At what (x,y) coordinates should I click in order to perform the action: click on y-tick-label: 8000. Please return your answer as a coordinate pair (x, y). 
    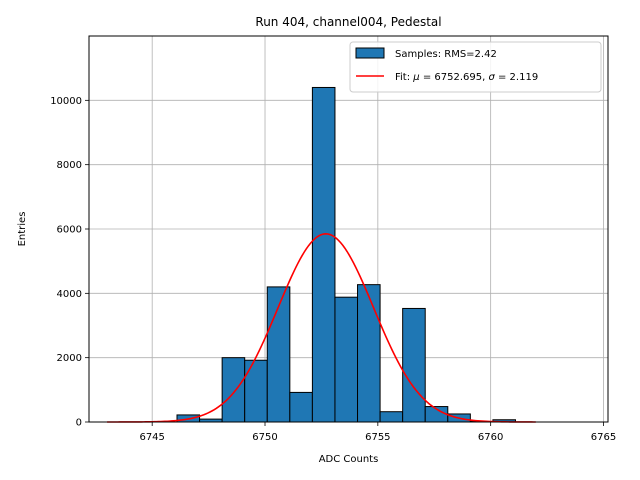
    Looking at the image, I should click on (69, 165).